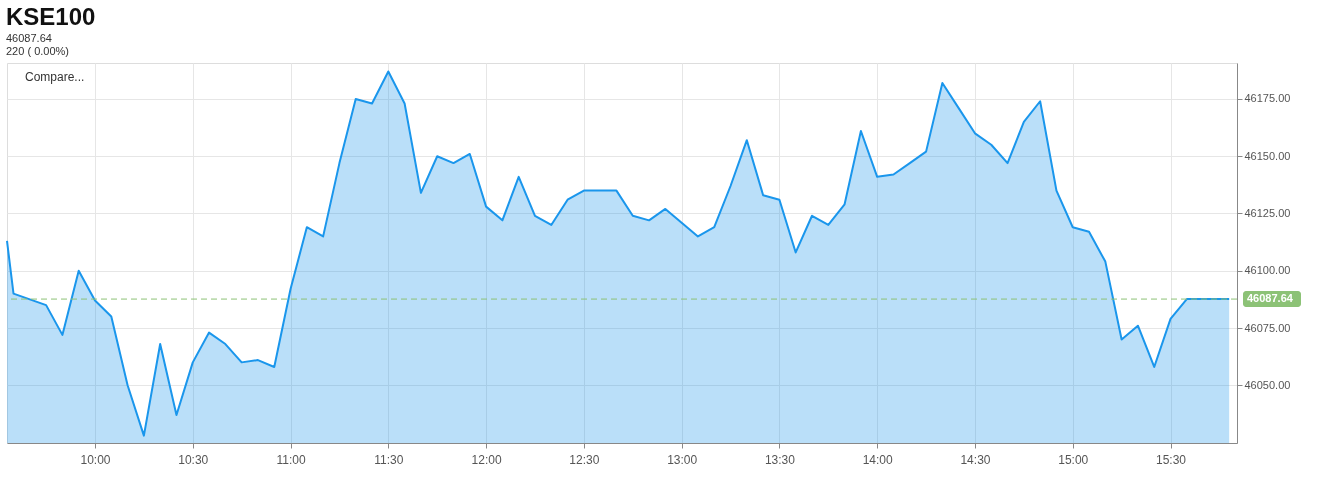 This screenshot has height=489, width=1341. Describe the element at coordinates (1073, 459) in the screenshot. I see `x-tick-label: 15:00` at that location.